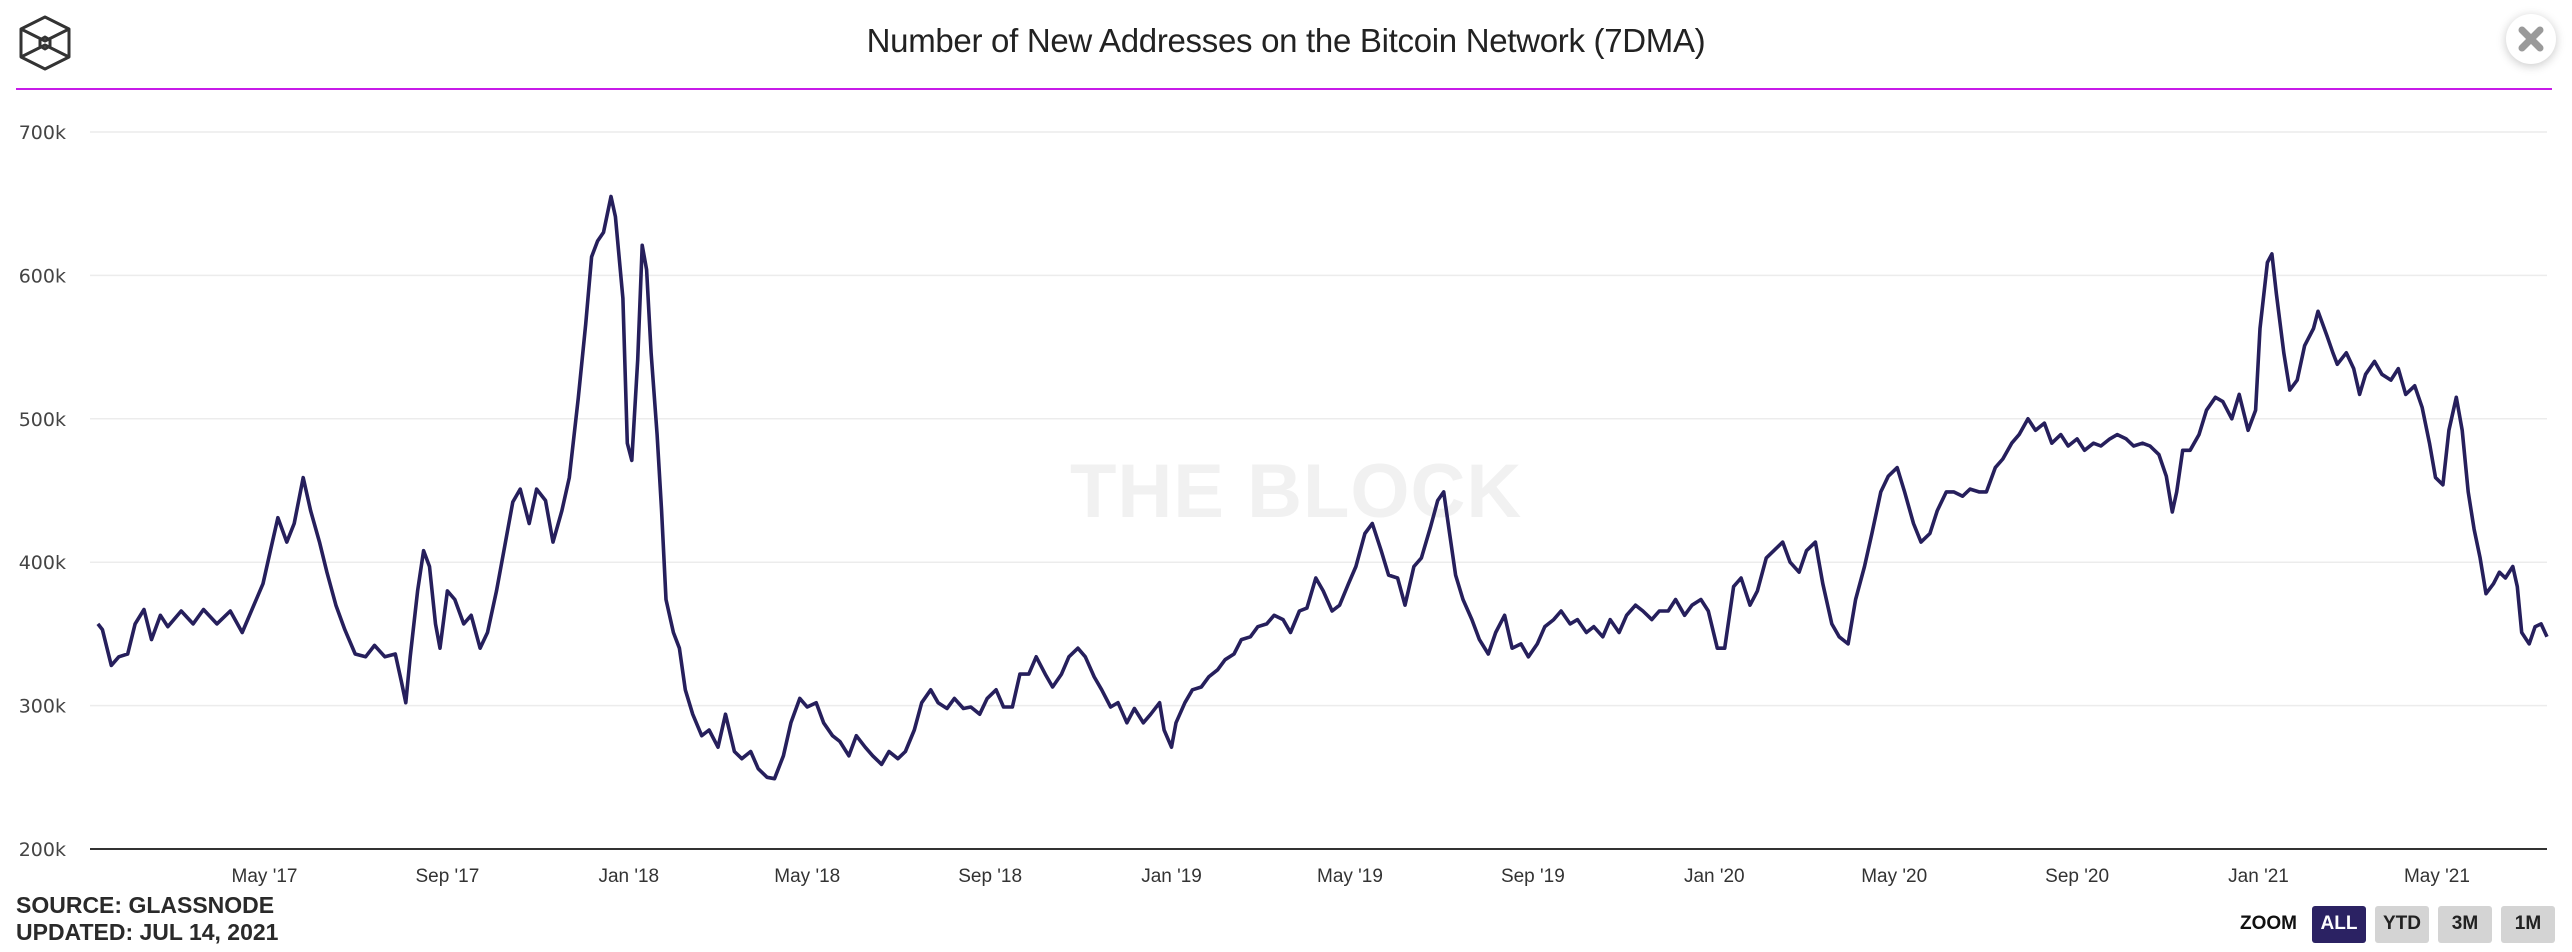 The width and height of the screenshot is (2572, 952). Describe the element at coordinates (2339, 924) in the screenshot. I see `zoom-all-button: ALL` at that location.